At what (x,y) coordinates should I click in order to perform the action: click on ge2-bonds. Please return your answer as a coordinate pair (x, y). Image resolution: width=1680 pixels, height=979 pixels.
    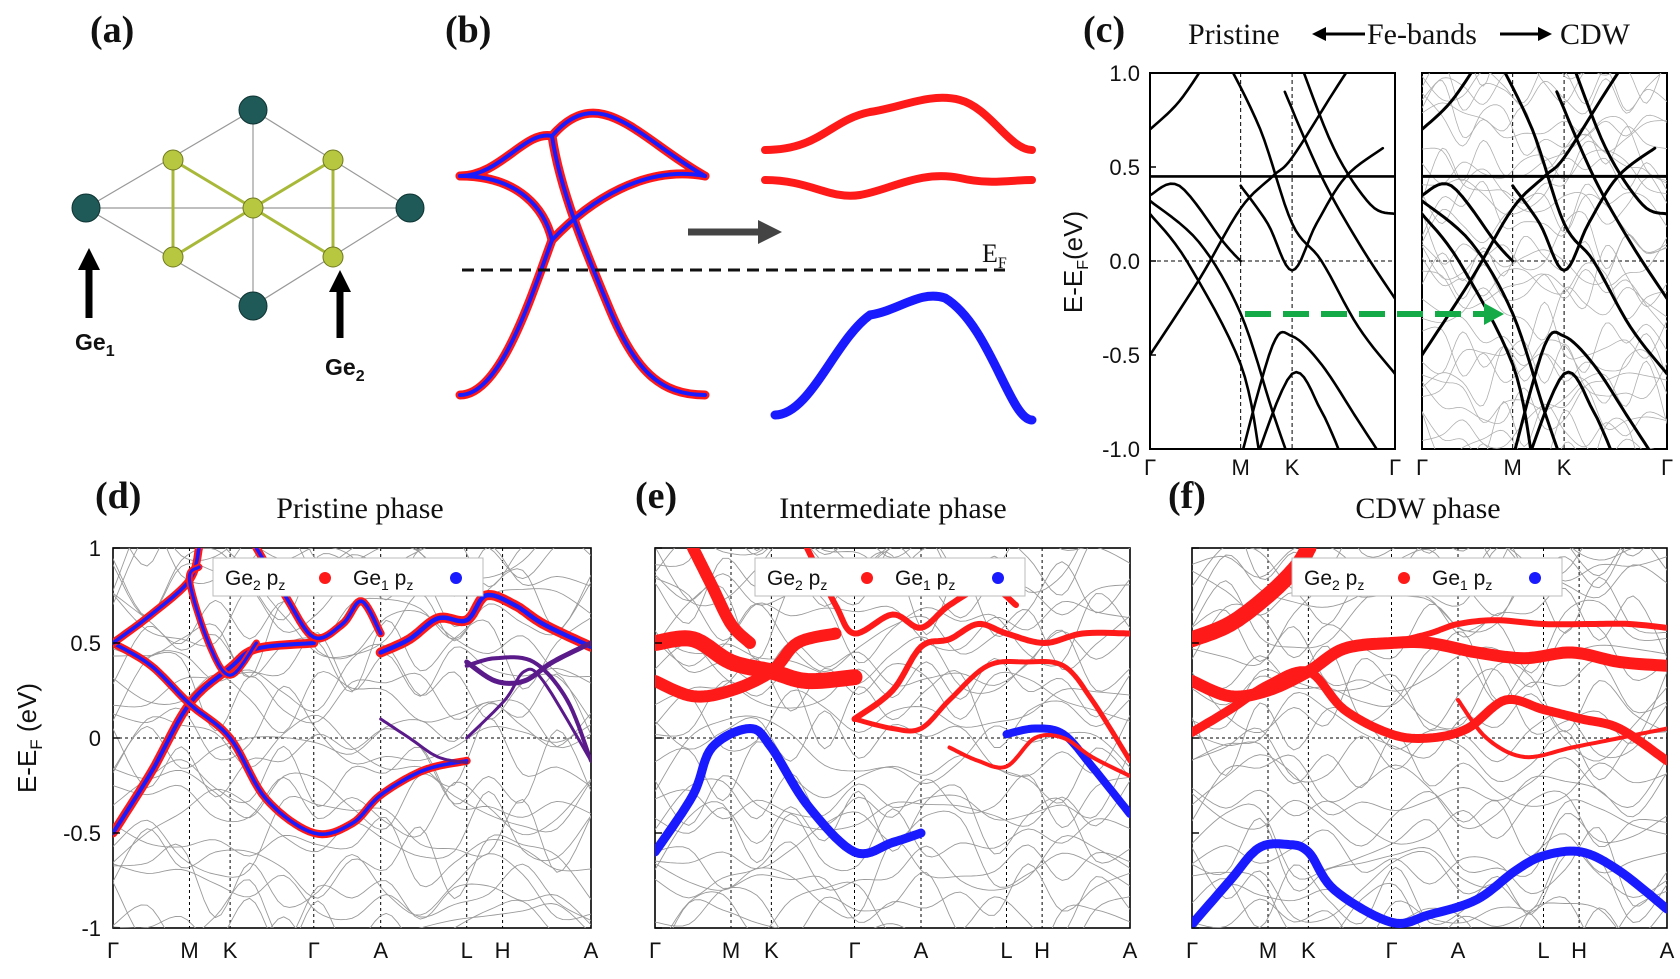
    Looking at the image, I should click on (253, 208).